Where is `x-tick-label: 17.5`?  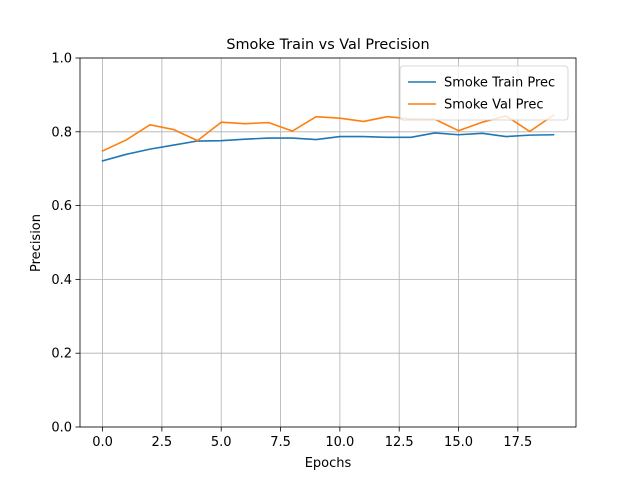
x-tick-label: 17.5 is located at coordinates (517, 442).